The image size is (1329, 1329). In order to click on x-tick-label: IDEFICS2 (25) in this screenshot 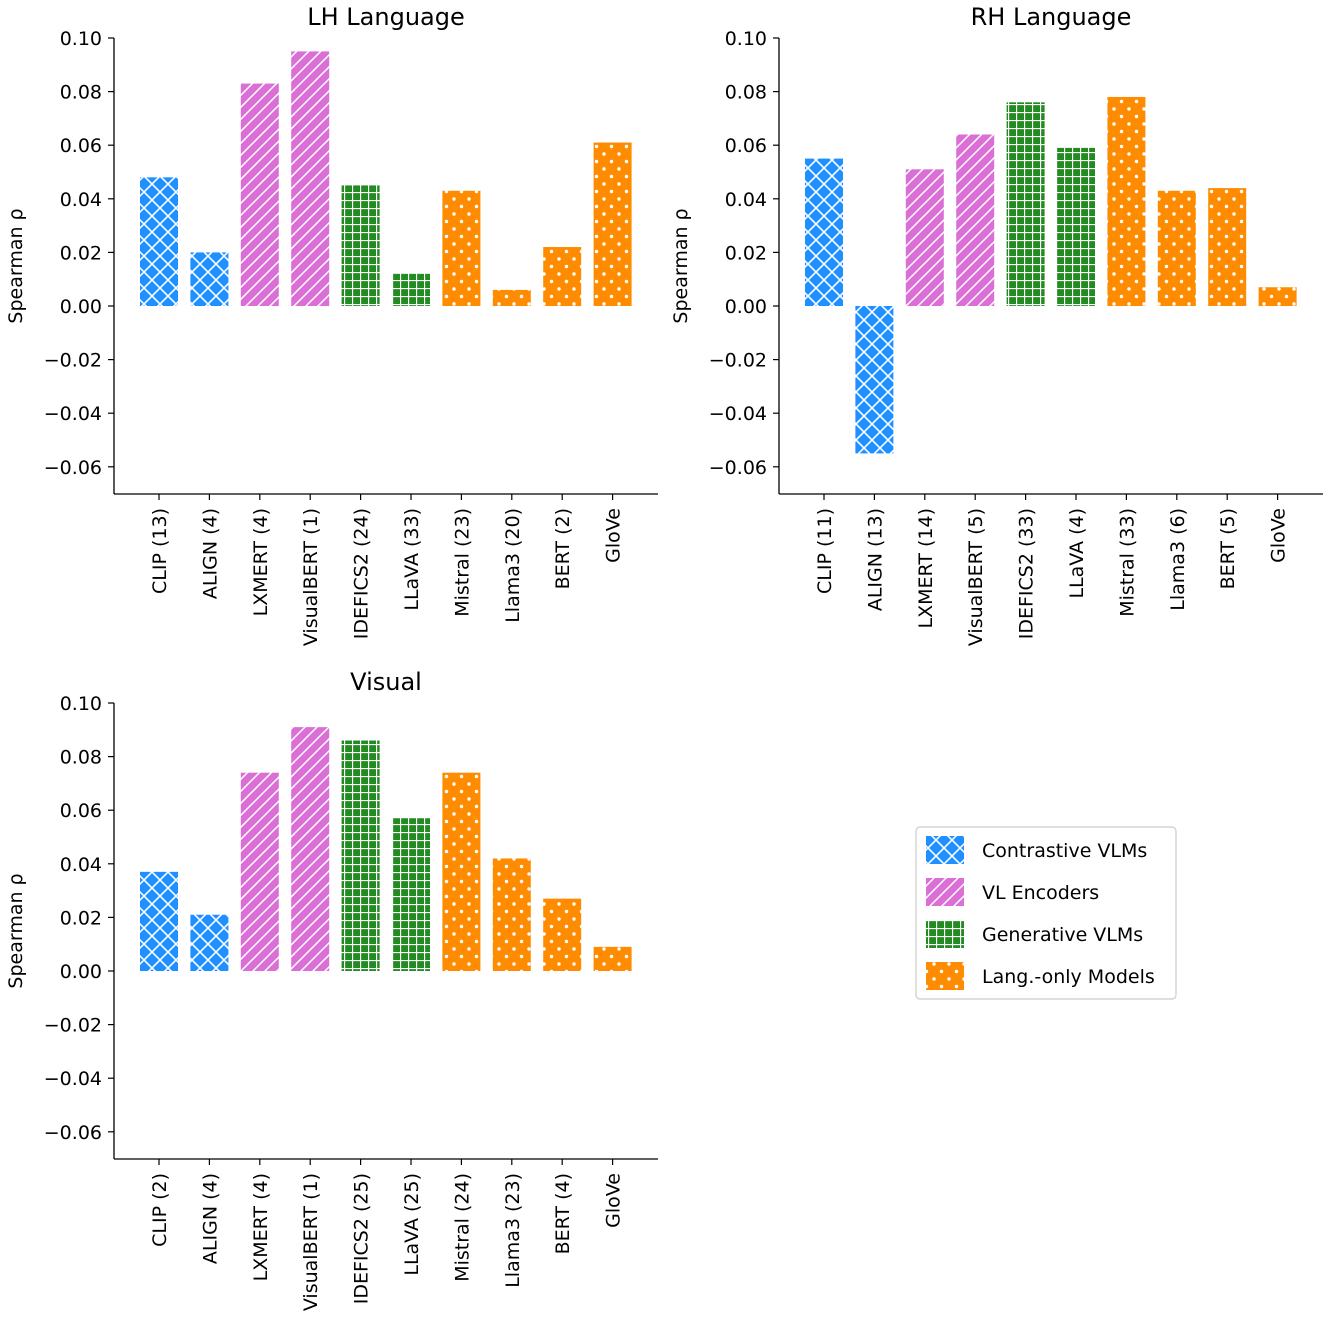, I will do `click(362, 1238)`.